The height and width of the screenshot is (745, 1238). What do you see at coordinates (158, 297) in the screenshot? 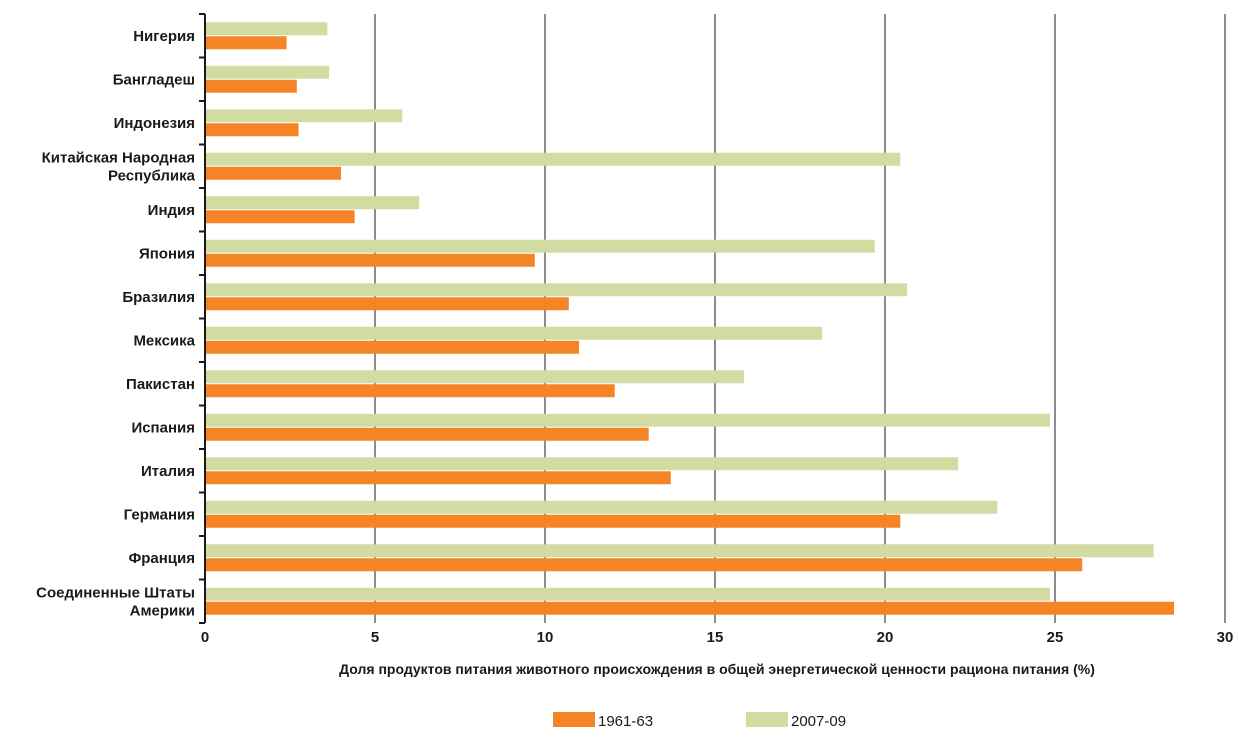
I see `category-label: Бразилия` at bounding box center [158, 297].